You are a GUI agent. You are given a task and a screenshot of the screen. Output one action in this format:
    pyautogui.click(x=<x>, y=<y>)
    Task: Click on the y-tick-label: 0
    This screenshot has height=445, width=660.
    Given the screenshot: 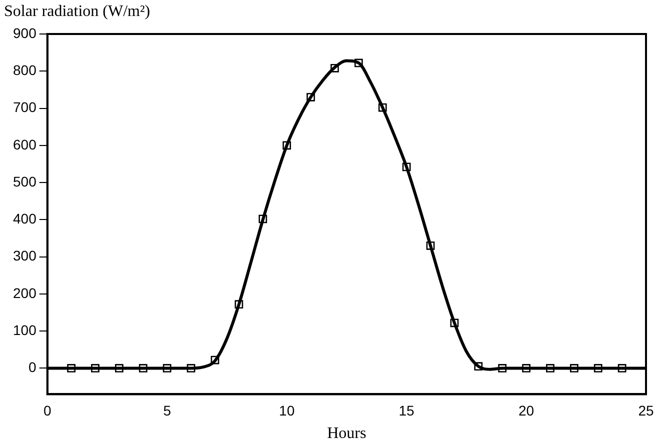 What is the action you would take?
    pyautogui.click(x=32, y=367)
    